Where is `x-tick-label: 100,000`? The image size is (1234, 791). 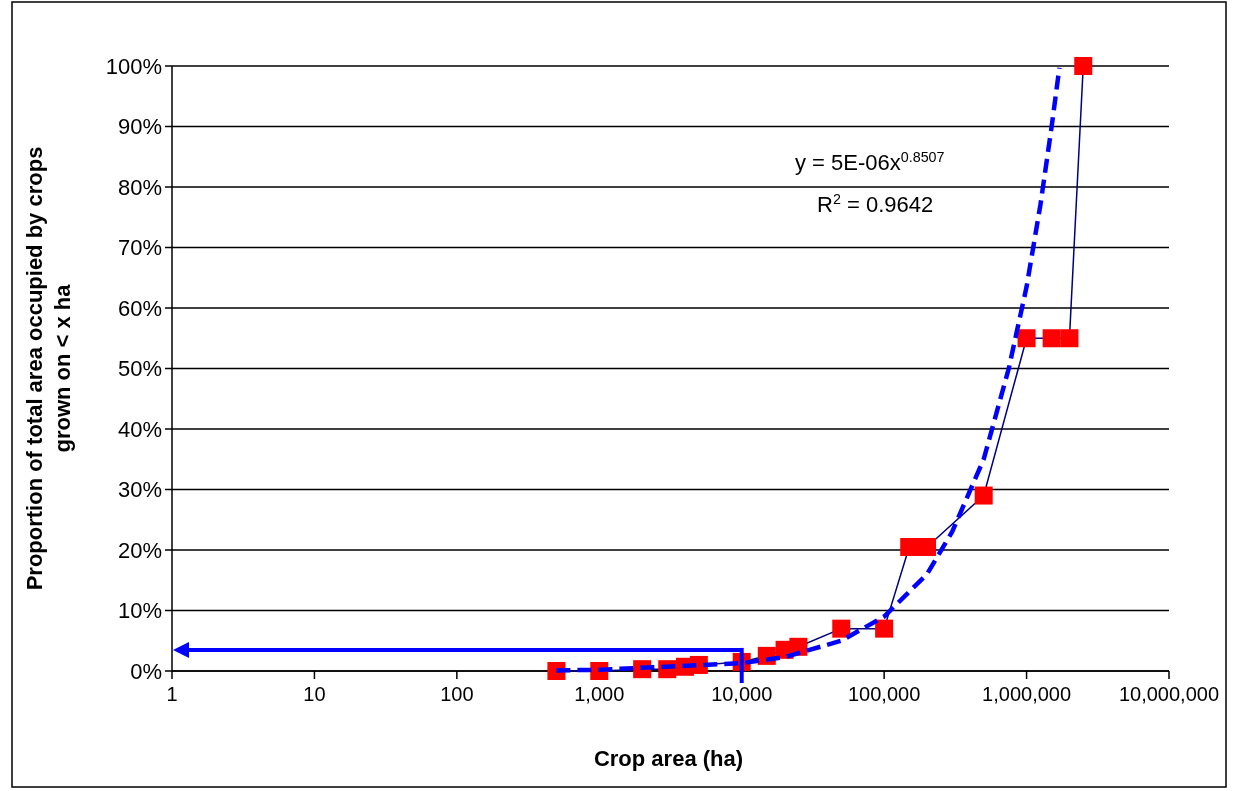 x-tick-label: 100,000 is located at coordinates (884, 694).